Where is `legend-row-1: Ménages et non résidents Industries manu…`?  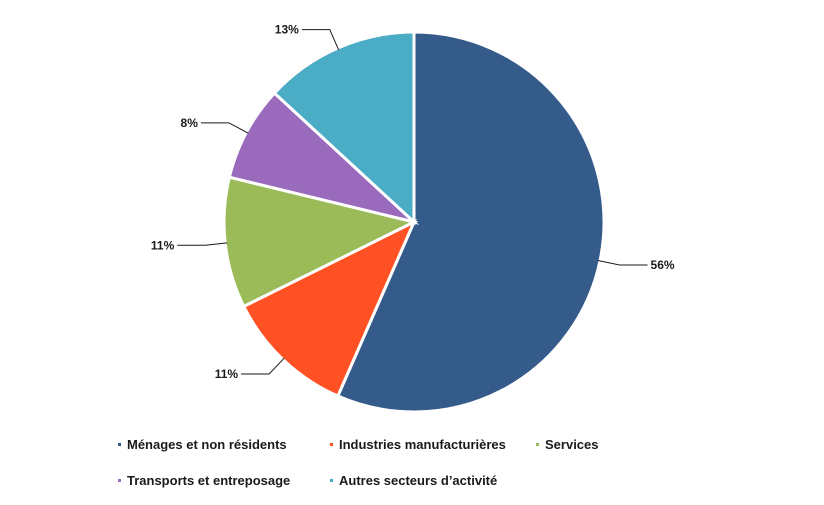
legend-row-1: Ménages et non résidents Industries manu… is located at coordinates (398, 444).